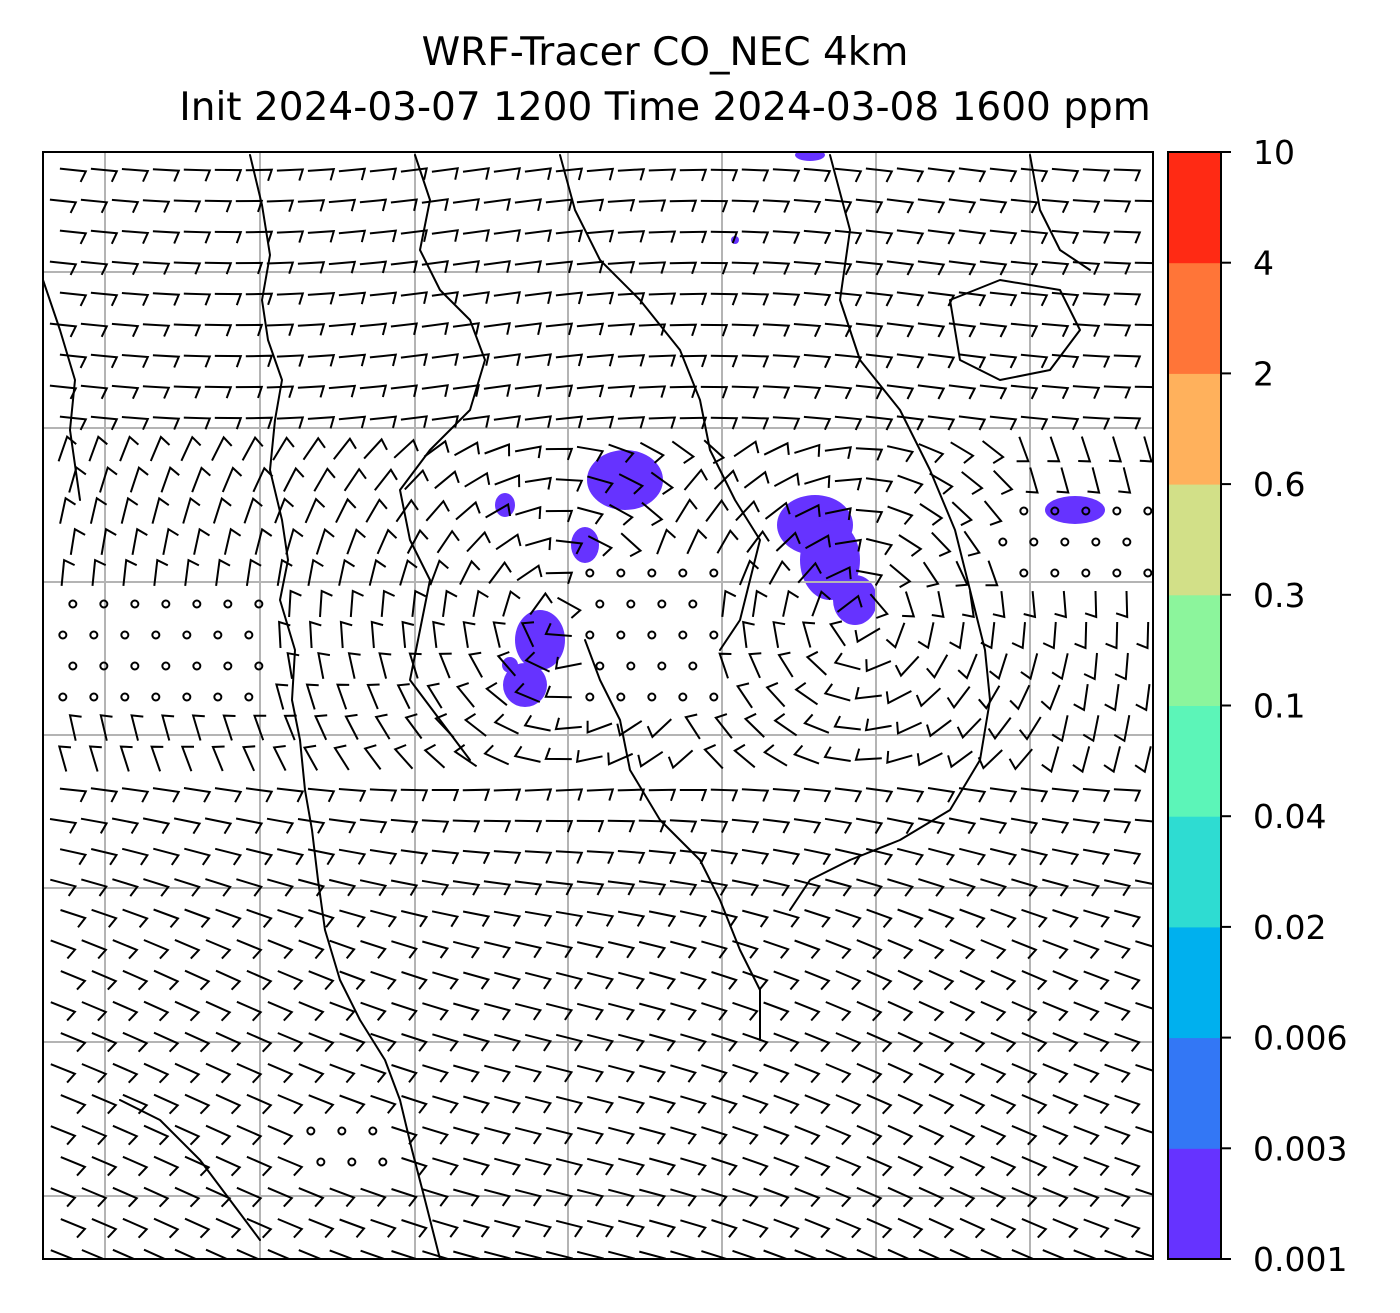  Describe the element at coordinates (1060, 212) in the screenshot. I see `coastline-northeast` at that location.